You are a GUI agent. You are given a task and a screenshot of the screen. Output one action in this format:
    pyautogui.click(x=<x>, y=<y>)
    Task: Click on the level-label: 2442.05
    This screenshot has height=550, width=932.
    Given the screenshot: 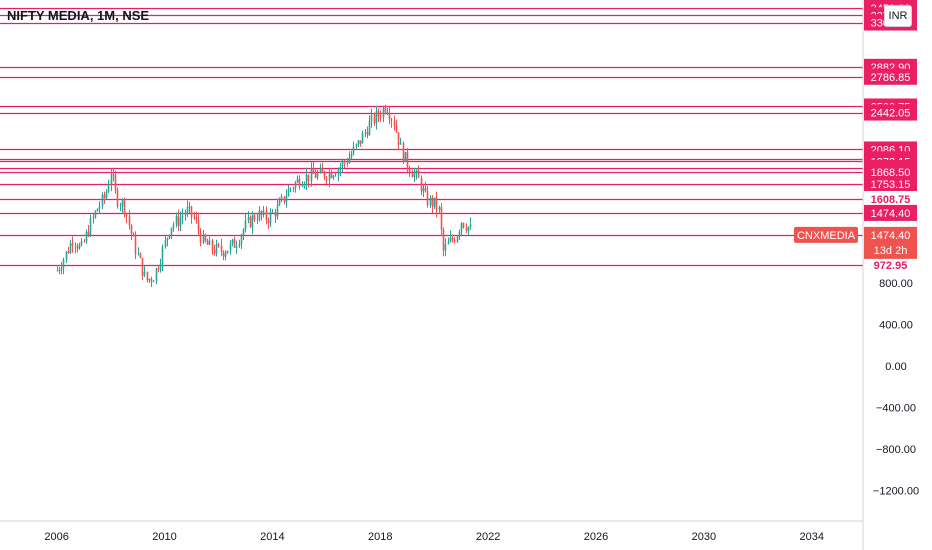 What is the action you would take?
    pyautogui.click(x=890, y=112)
    